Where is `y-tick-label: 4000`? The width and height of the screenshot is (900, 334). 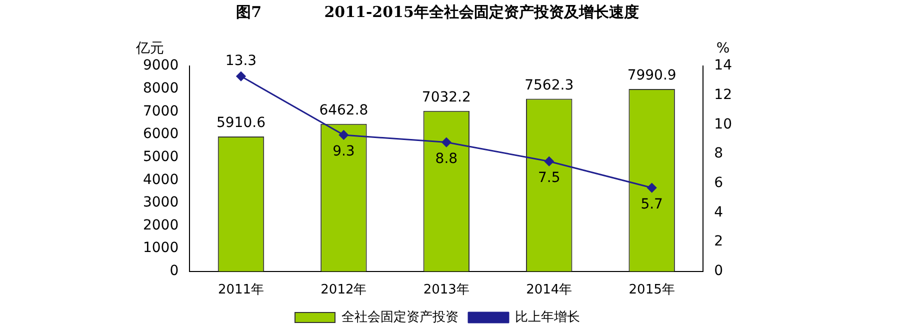
y-tick-label: 4000 is located at coordinates (160, 180).